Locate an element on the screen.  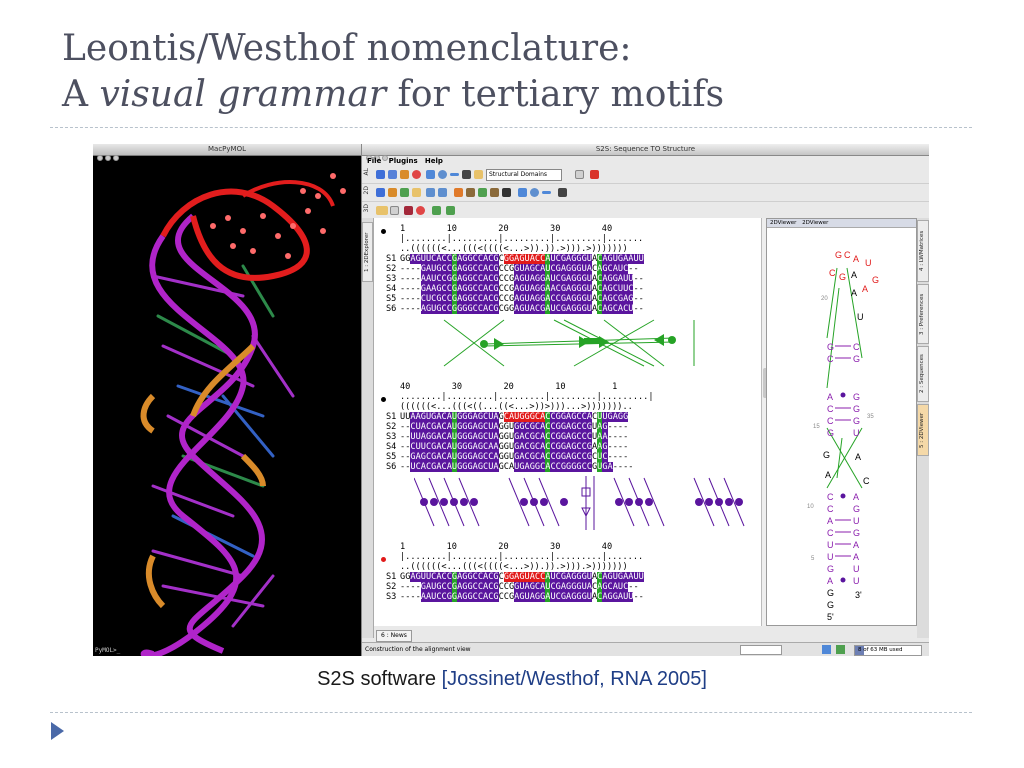
position-label: 10 is located at coordinates (810, 507).